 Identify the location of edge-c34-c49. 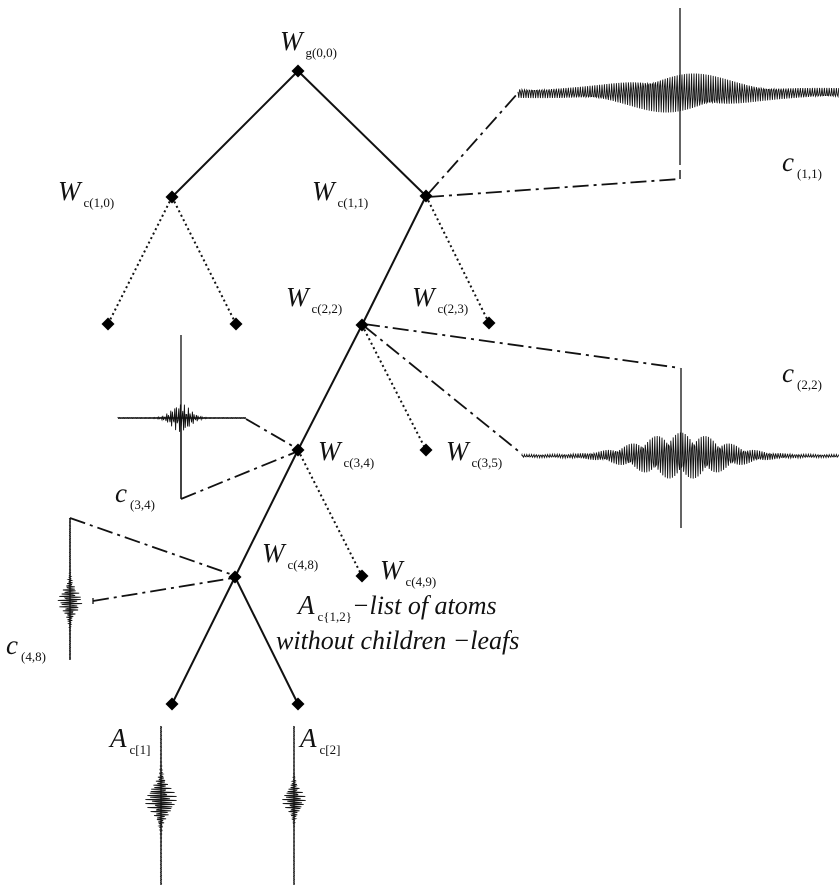
(330, 513).